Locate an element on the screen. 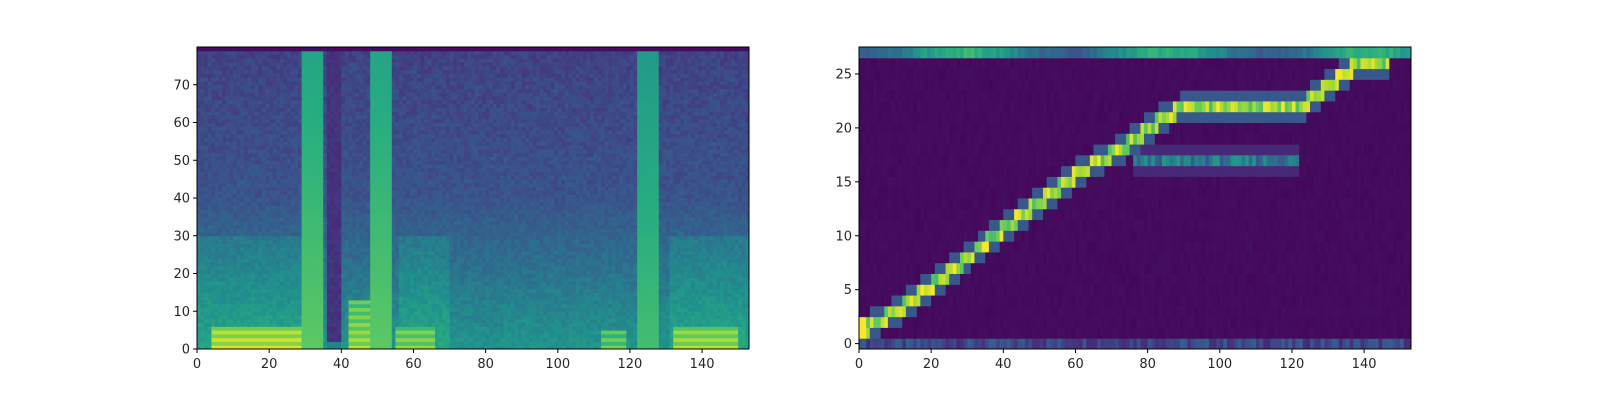 The image size is (1600, 400). y-tick-label: 5 is located at coordinates (848, 290).